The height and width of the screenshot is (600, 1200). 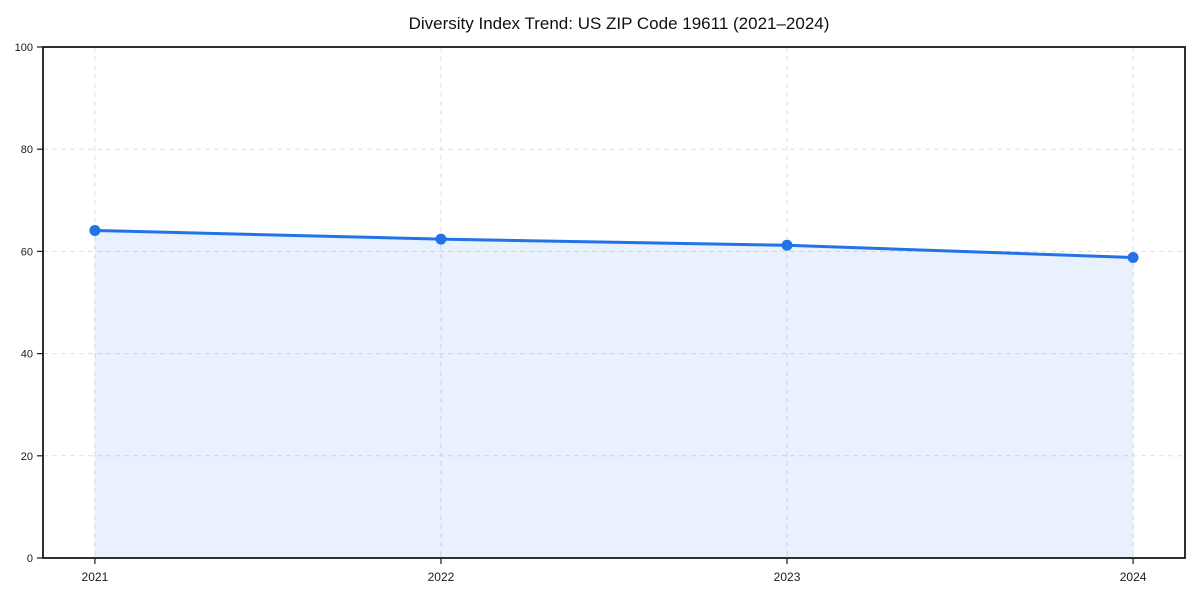 I want to click on y-tick-label-40: 40, so click(x=27, y=355).